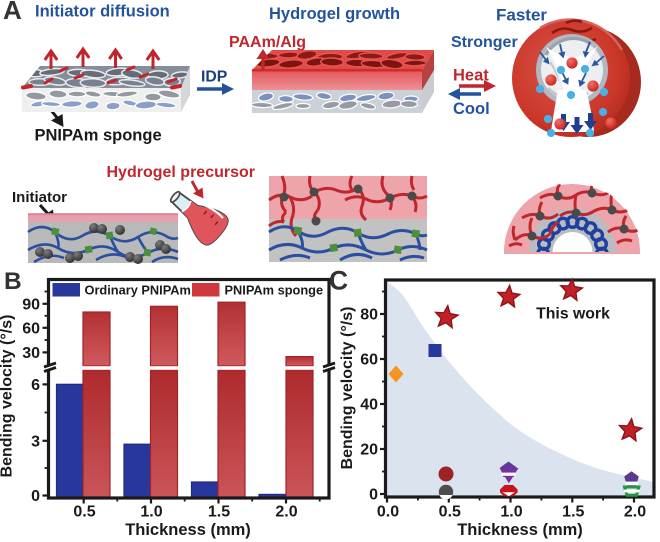 This screenshot has height=542, width=660. Describe the element at coordinates (267, 42) in the screenshot. I see `svg-text: PAAm/Alg` at that location.